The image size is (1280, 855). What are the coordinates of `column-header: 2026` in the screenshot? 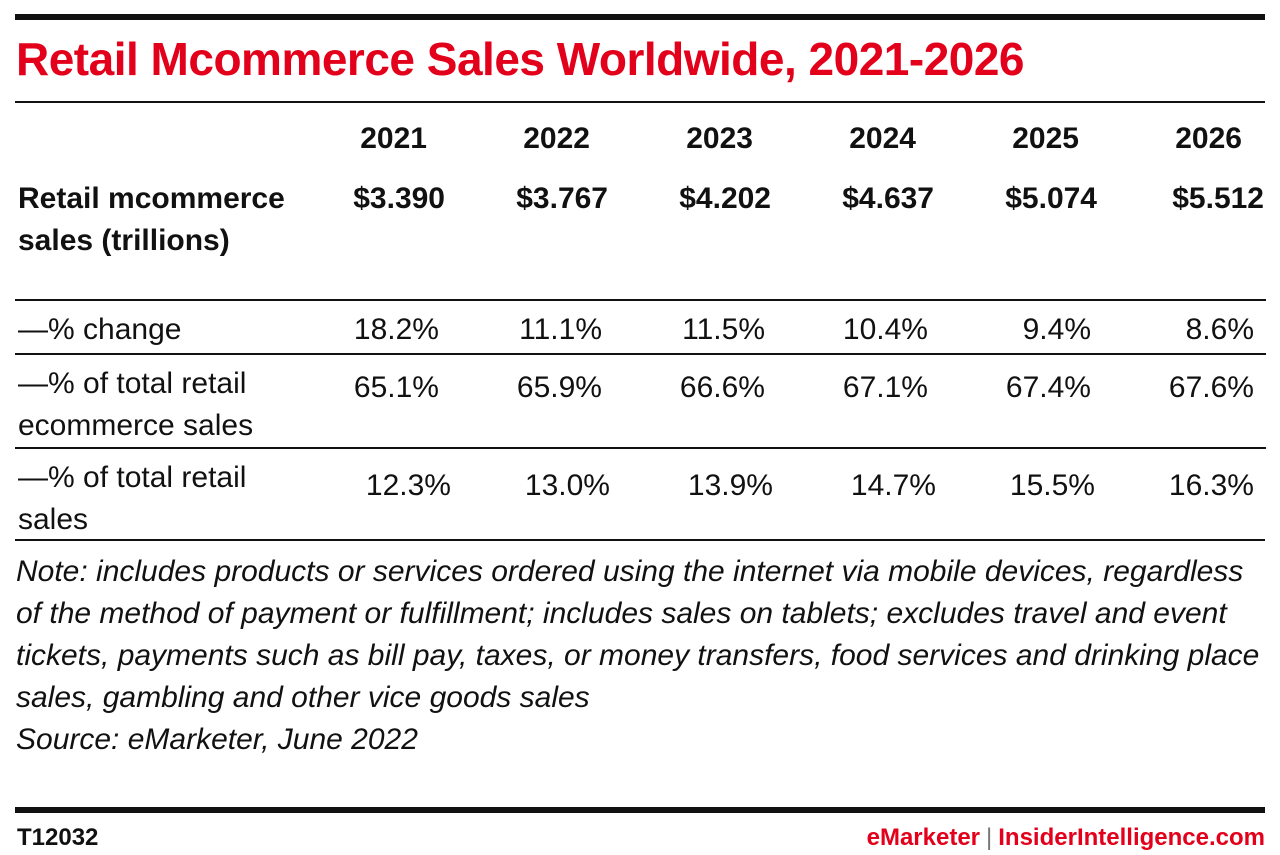 It's located at (1208, 138).